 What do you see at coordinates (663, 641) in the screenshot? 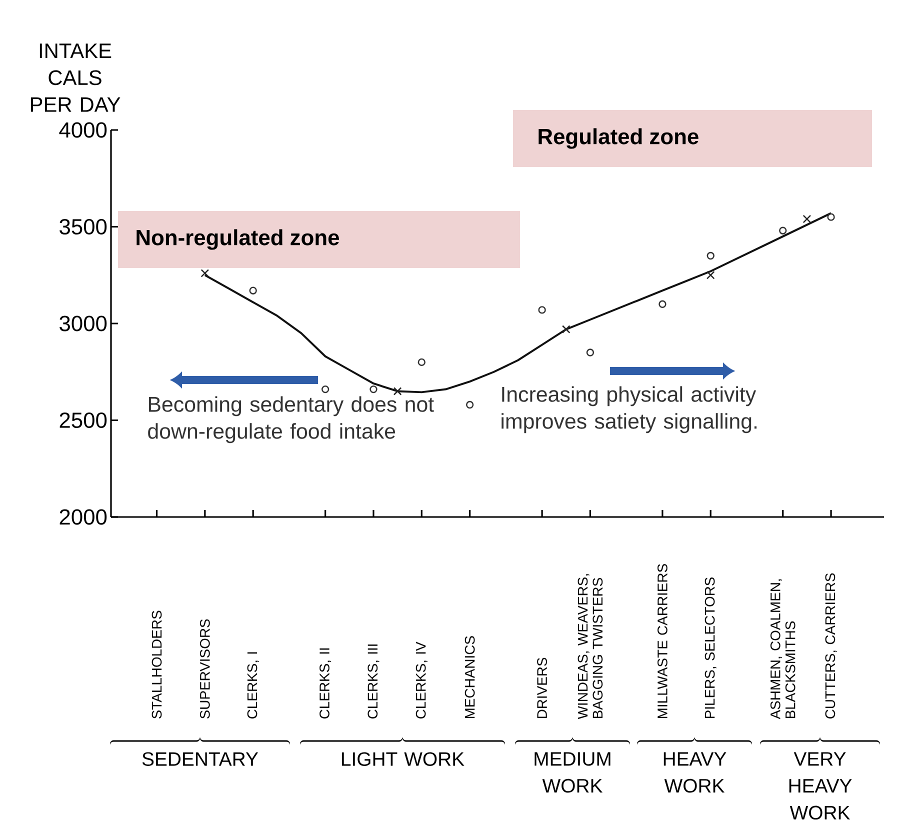
I see `x-tick-label: MILLWASTE CARRIERS` at bounding box center [663, 641].